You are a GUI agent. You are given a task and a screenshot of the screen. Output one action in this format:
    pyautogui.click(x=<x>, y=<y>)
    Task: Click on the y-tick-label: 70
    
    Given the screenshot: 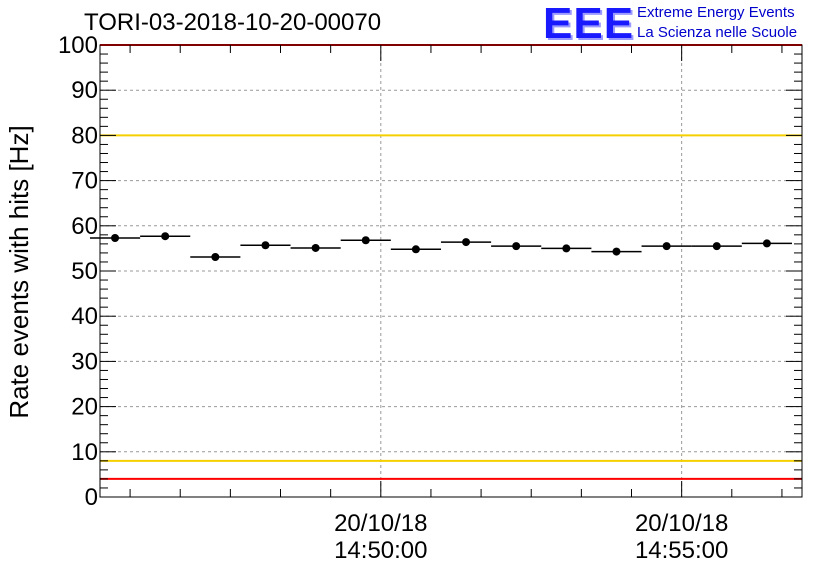 What is the action you would take?
    pyautogui.click(x=84, y=181)
    